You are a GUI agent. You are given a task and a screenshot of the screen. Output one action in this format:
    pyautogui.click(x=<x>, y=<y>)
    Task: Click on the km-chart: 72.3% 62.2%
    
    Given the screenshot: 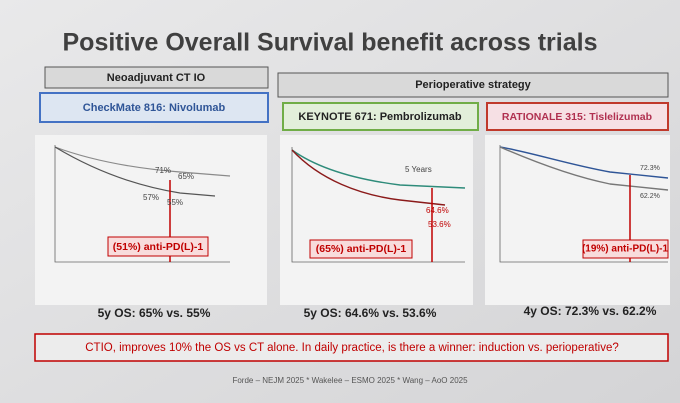 What is the action you would take?
    pyautogui.click(x=577, y=220)
    